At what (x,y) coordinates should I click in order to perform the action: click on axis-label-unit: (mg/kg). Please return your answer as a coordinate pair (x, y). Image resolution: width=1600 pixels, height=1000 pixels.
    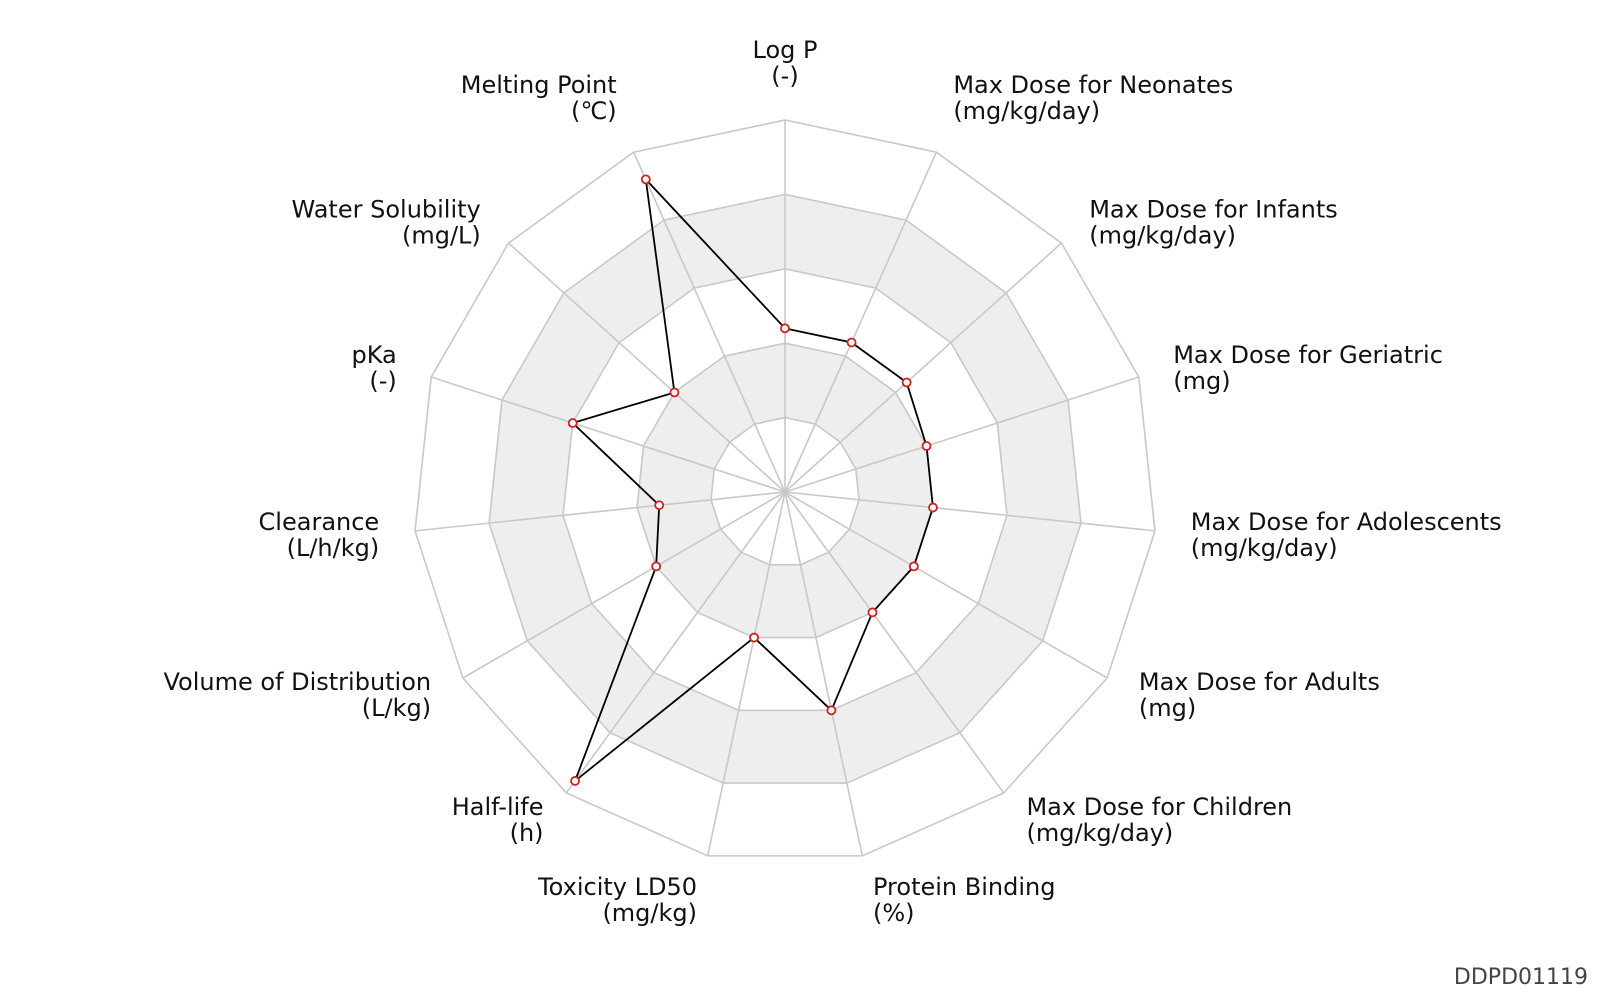
    Looking at the image, I should click on (649, 913).